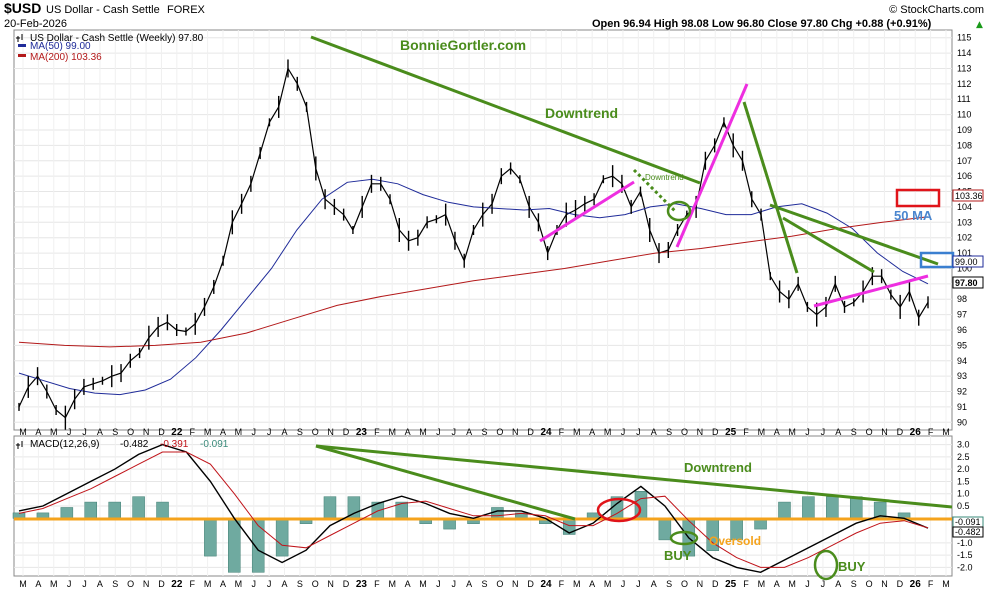  I want to click on macd-signal-label: -0.091, so click(968, 522).